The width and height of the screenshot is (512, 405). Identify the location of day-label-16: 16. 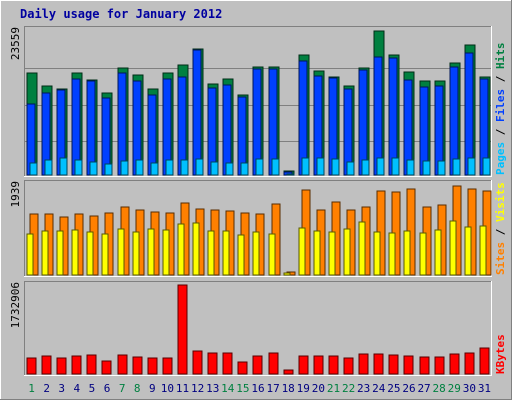
(257, 388).